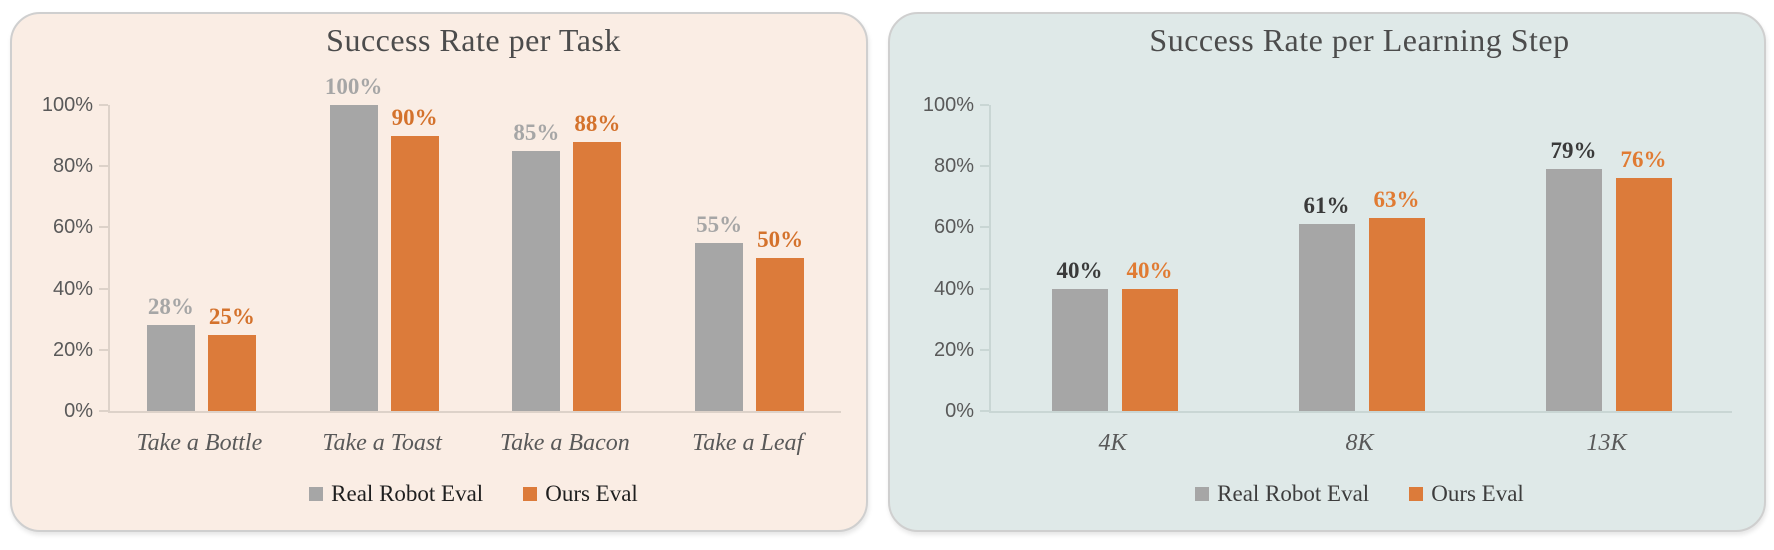 This screenshot has height=550, width=1774. Describe the element at coordinates (780, 239) in the screenshot. I see `bar-value-label: 50%` at that location.